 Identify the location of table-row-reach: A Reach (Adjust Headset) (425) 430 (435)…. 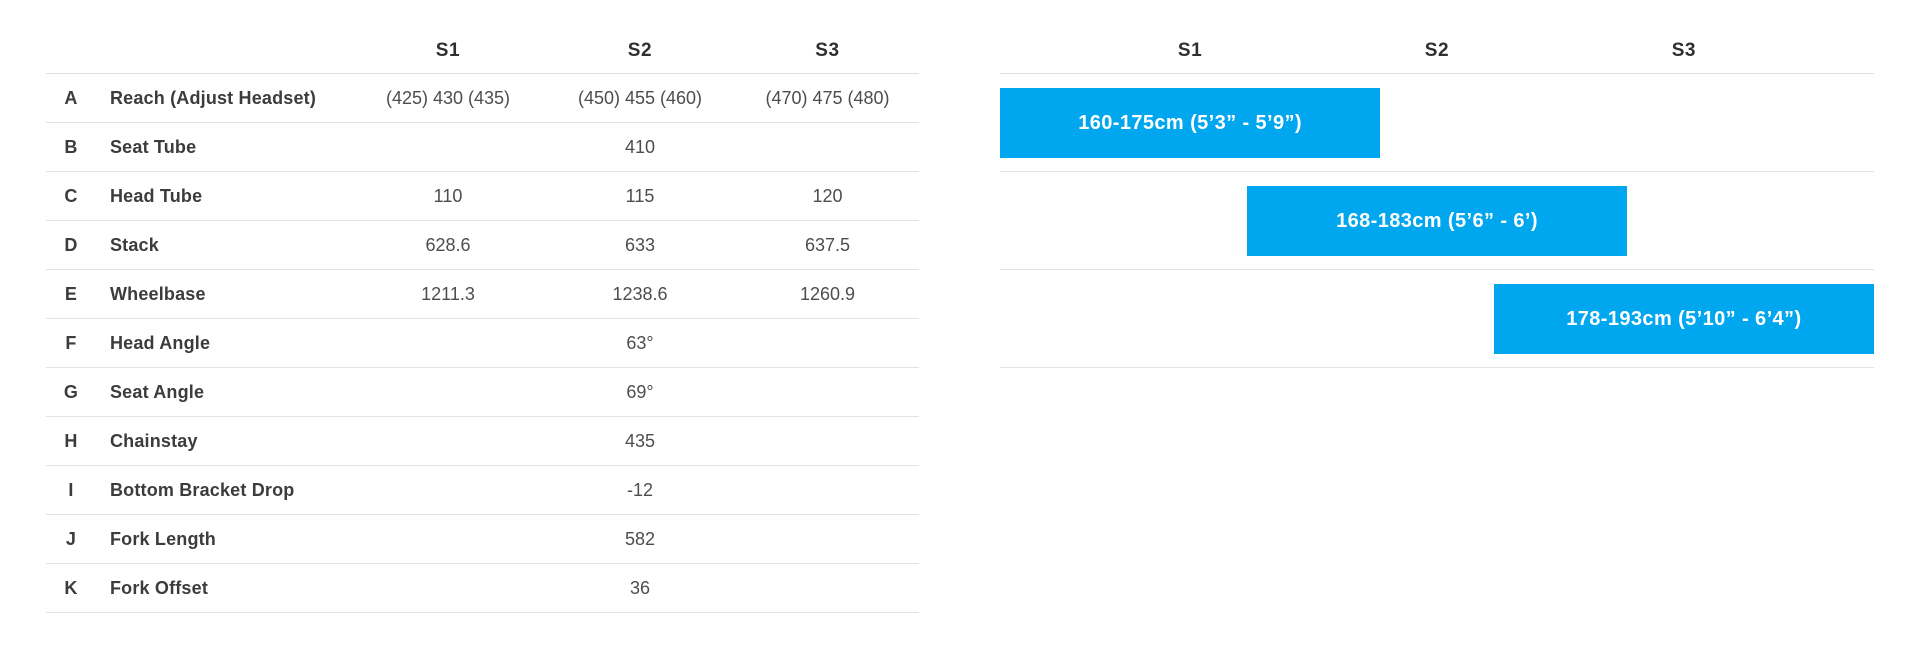
(482, 98).